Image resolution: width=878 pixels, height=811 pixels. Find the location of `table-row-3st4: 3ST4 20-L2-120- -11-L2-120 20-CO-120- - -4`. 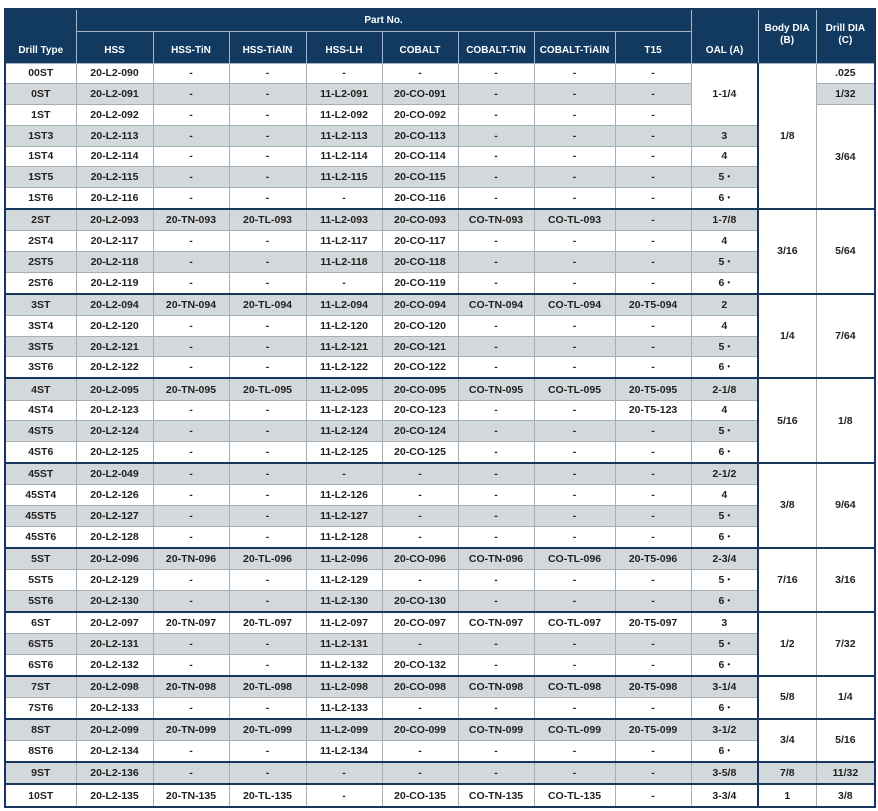

table-row-3st4: 3ST4 20-L2-120- -11-L2-120 20-CO-120- - -4 is located at coordinates (439, 325).